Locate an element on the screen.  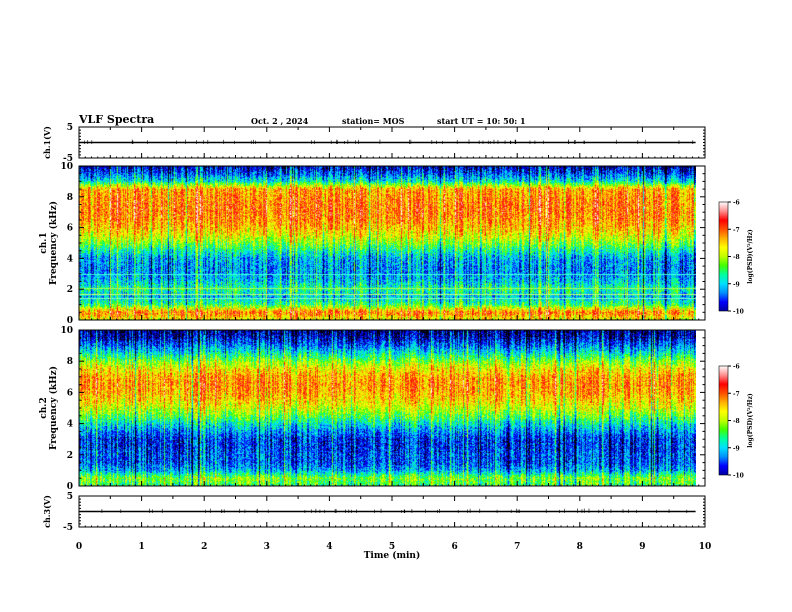
x-tick-label: 2 is located at coordinates (204, 547).